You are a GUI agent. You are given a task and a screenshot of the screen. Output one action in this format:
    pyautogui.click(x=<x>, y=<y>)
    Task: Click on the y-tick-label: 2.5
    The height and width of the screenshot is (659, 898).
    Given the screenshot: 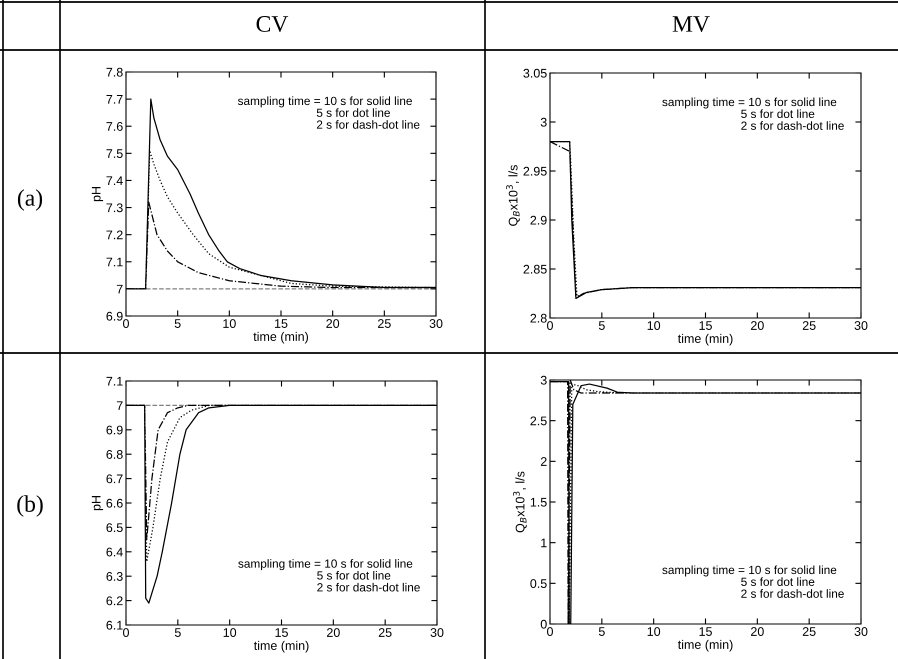 What is the action you would take?
    pyautogui.click(x=538, y=421)
    